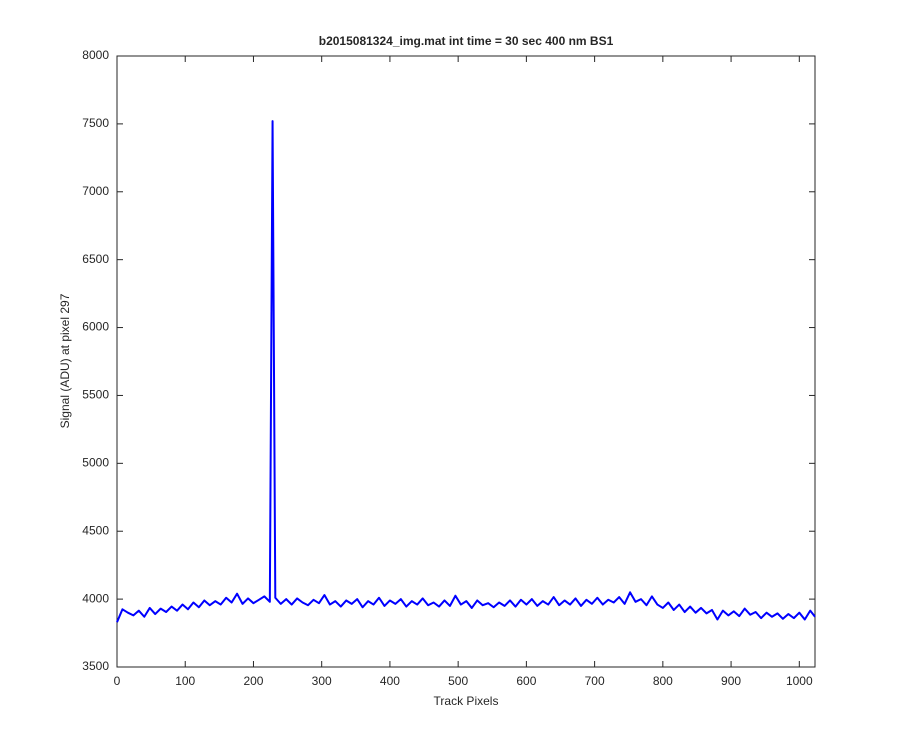 This screenshot has width=900, height=750. What do you see at coordinates (253, 681) in the screenshot?
I see `x-tick-label: 200` at bounding box center [253, 681].